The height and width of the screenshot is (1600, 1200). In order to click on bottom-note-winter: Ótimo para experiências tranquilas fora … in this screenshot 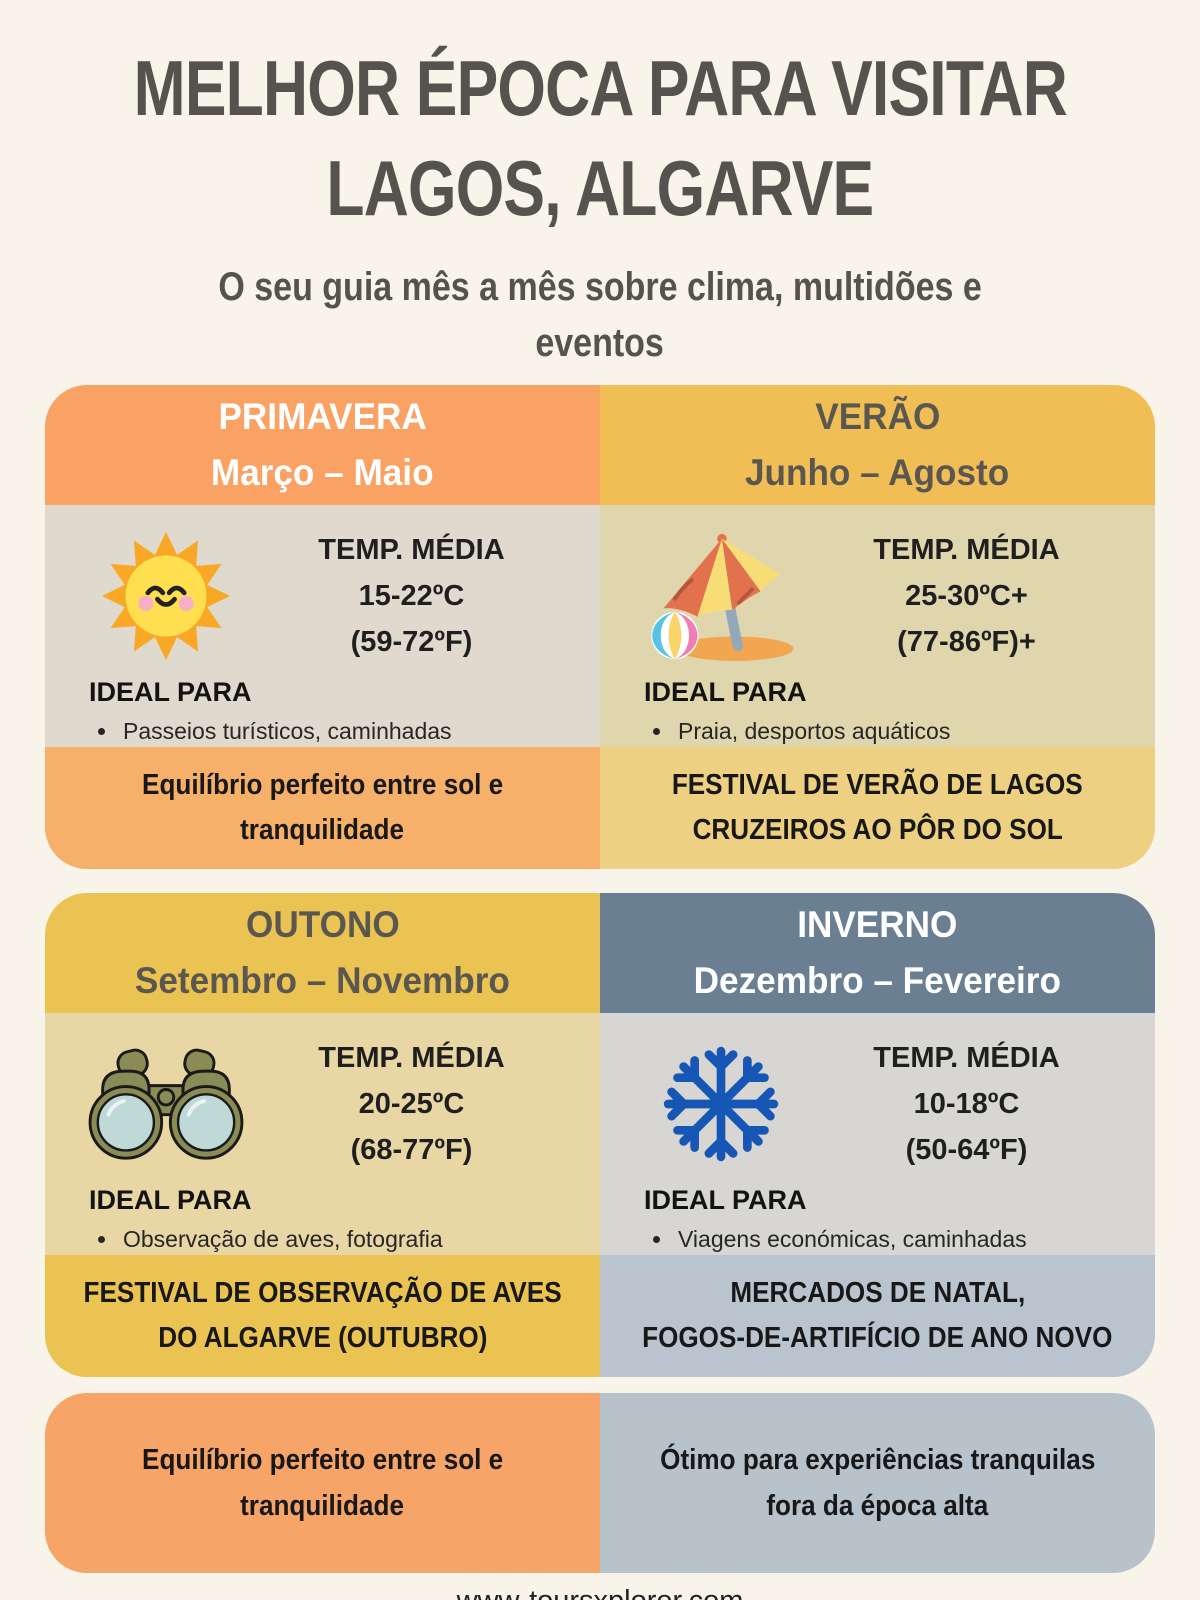, I will do `click(877, 1483)`.